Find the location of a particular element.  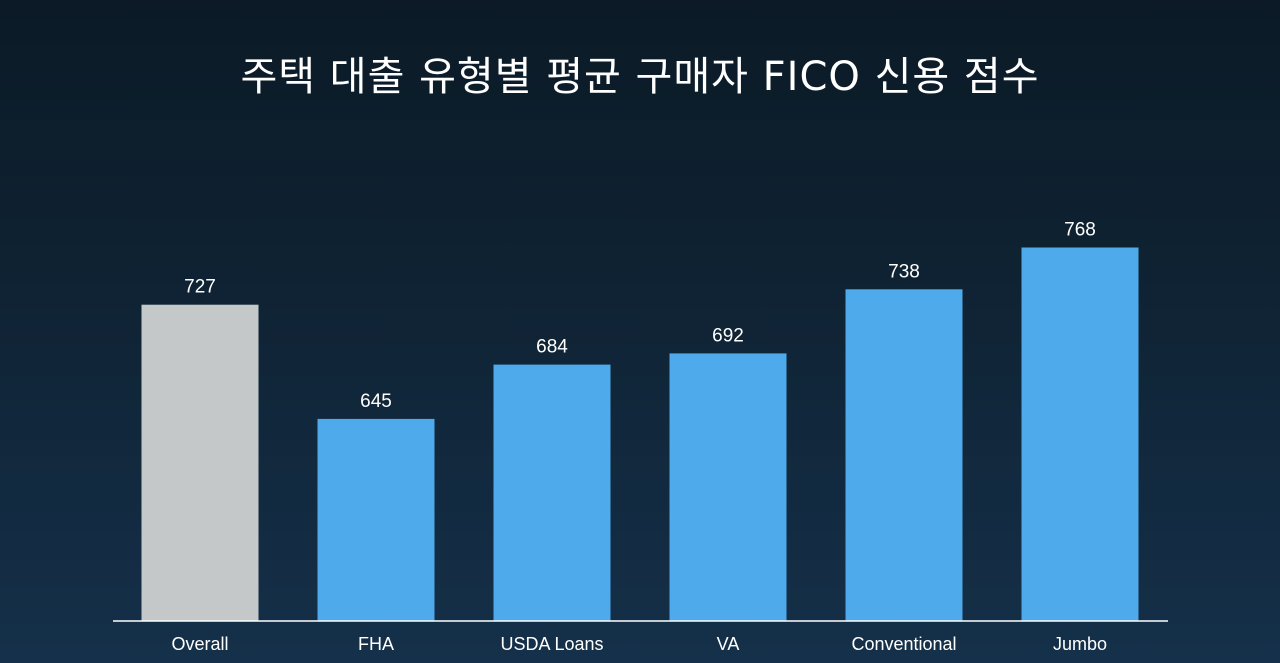

category-label-overall: Overall is located at coordinates (199, 644).